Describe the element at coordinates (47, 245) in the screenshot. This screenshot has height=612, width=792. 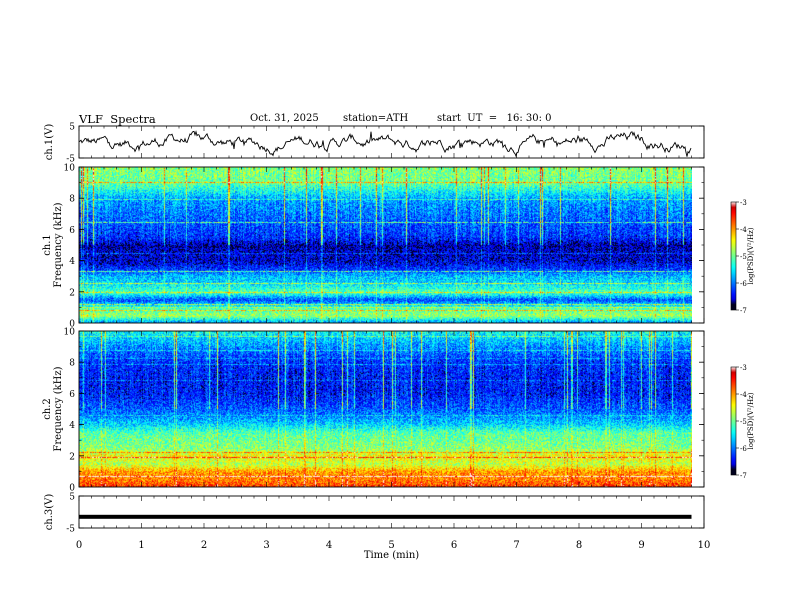
I see `y-axis-label-line: ch.1` at that location.